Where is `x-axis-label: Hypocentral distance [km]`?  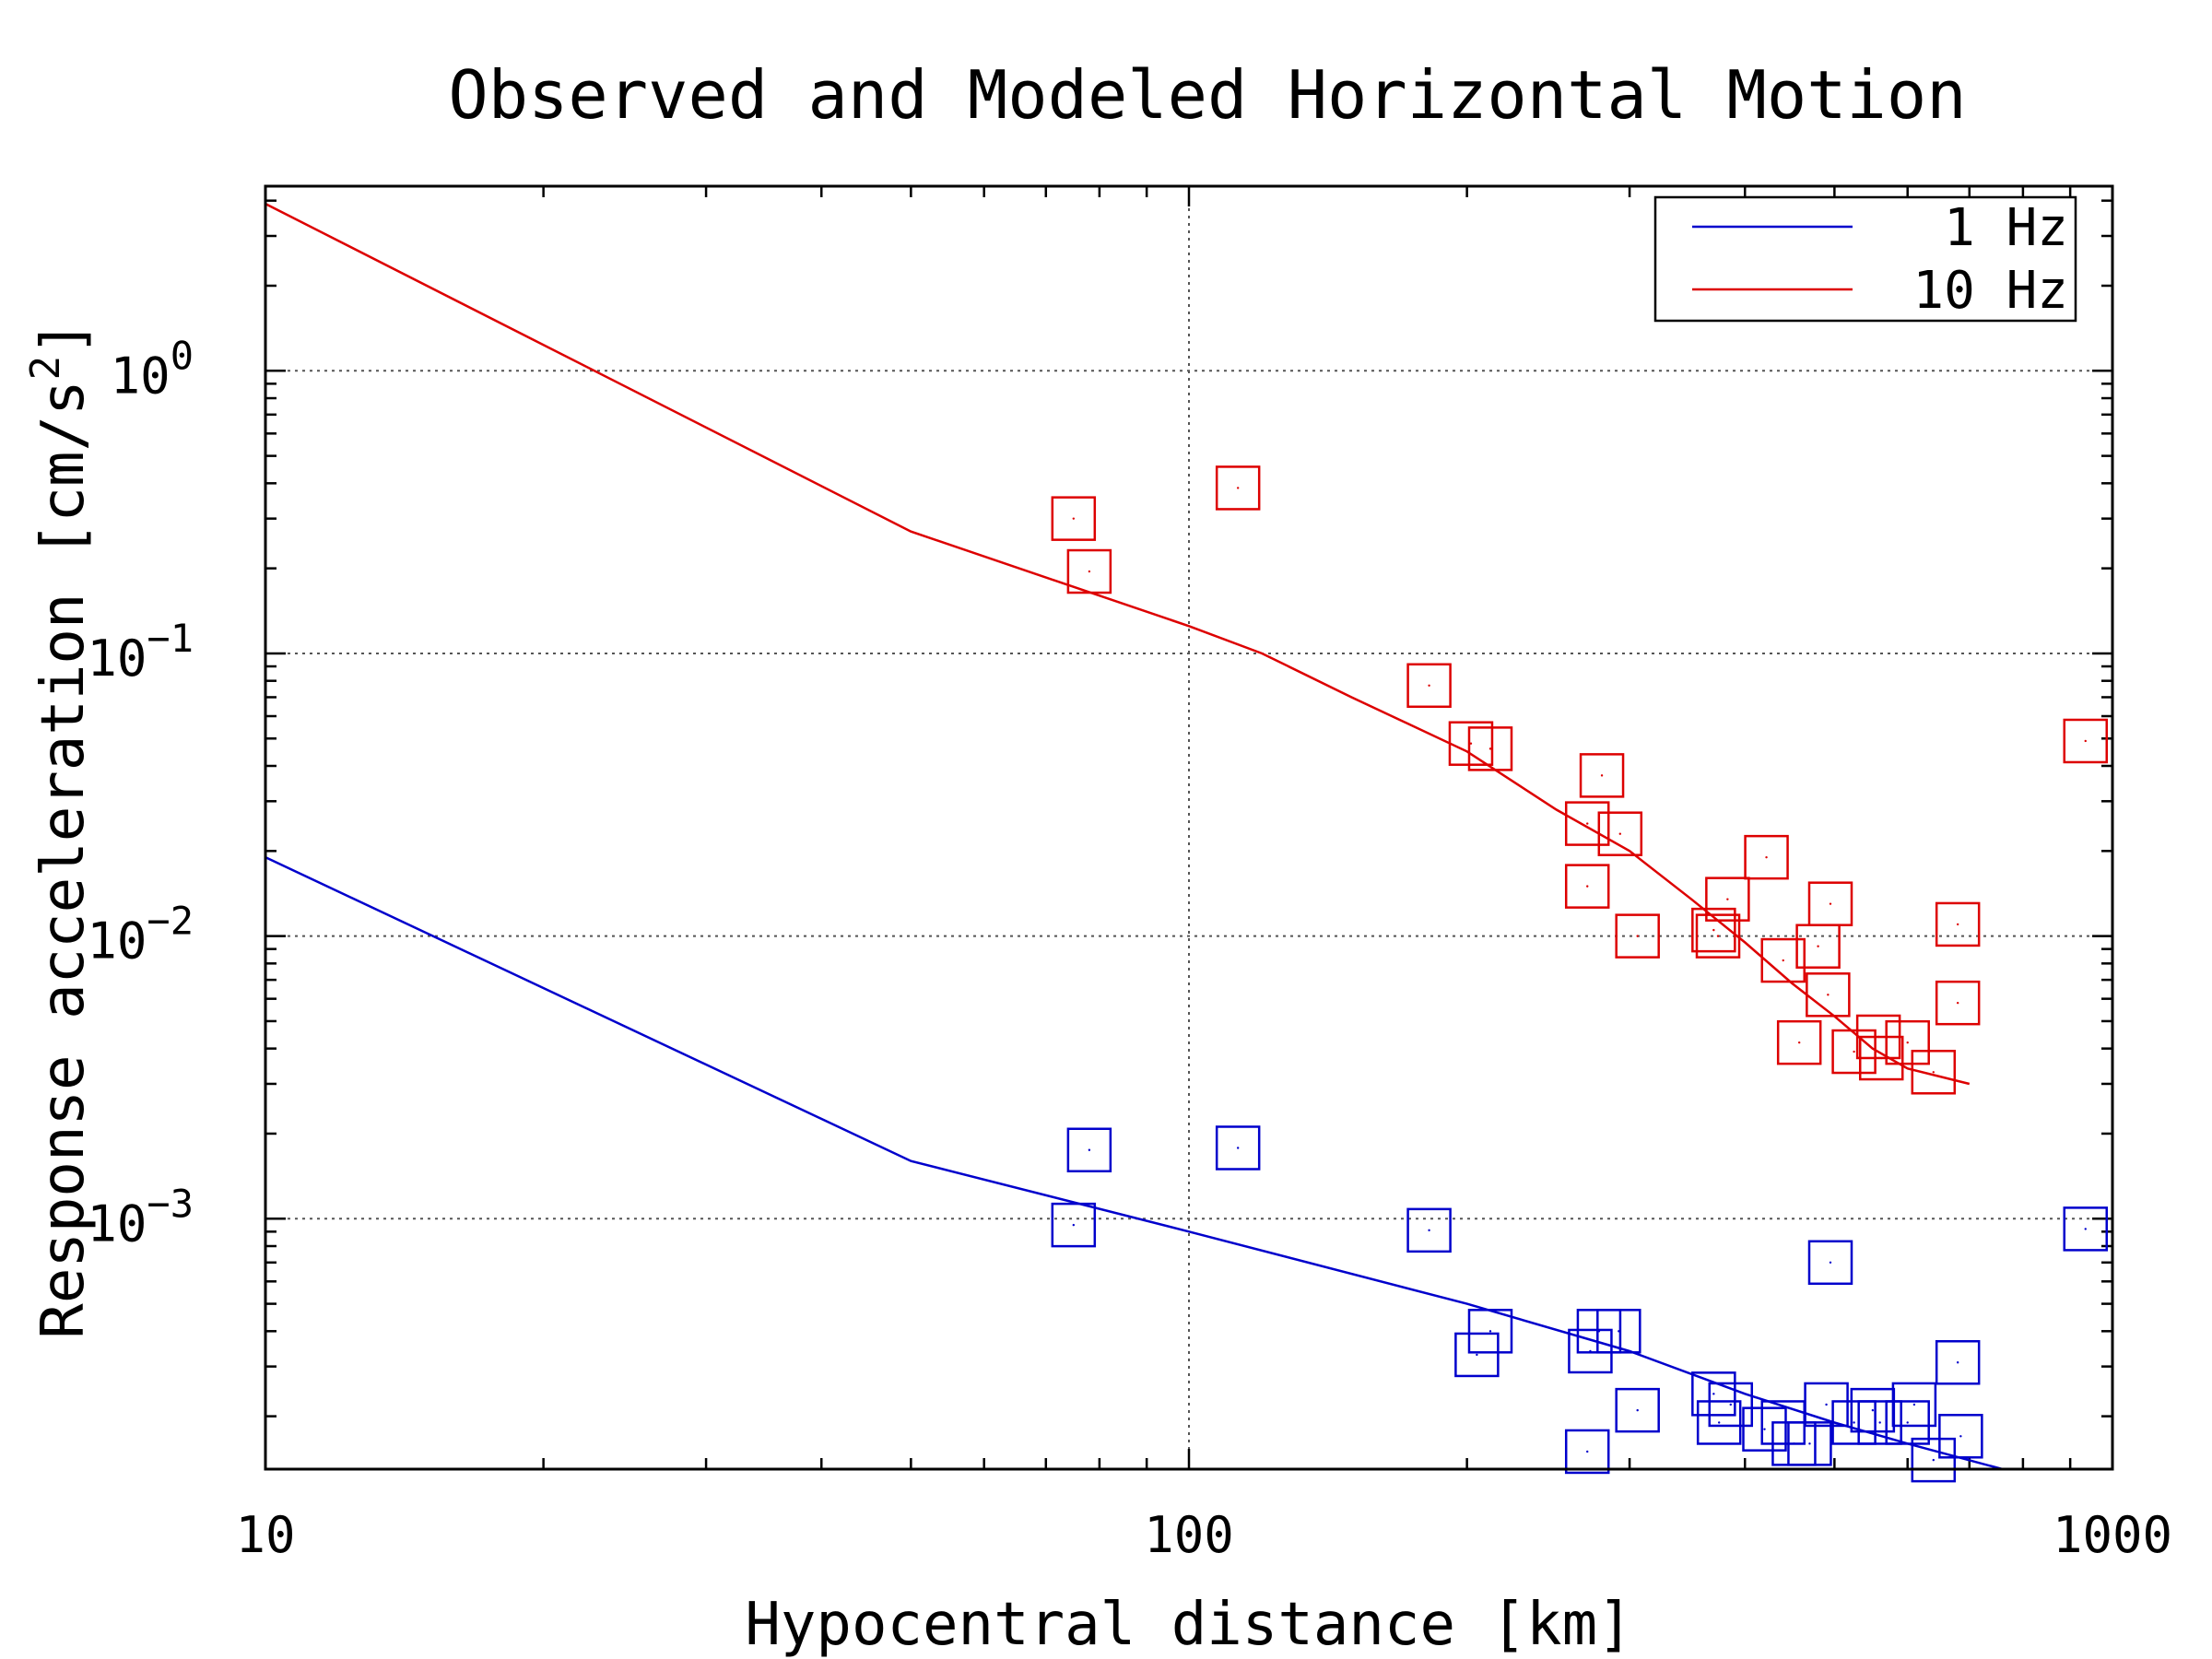 x-axis-label: Hypocentral distance [km] is located at coordinates (1188, 1625).